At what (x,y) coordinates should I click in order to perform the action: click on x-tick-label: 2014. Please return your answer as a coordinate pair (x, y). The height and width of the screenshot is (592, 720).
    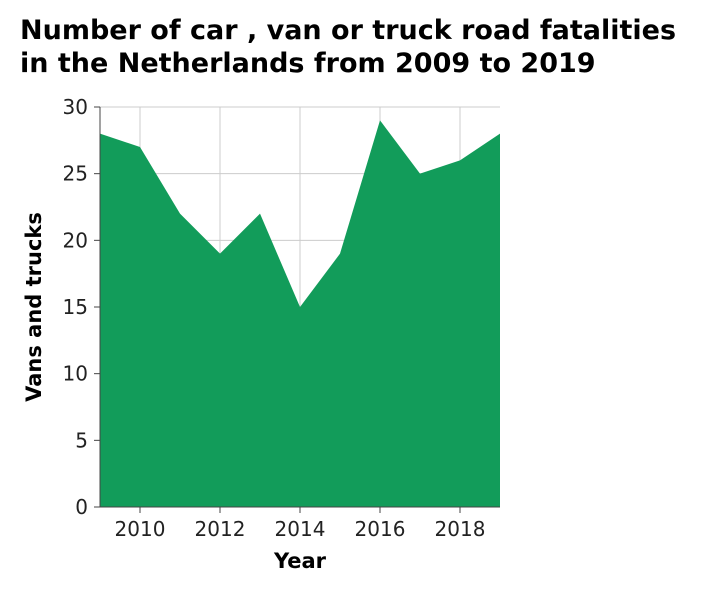
    Looking at the image, I should click on (300, 529).